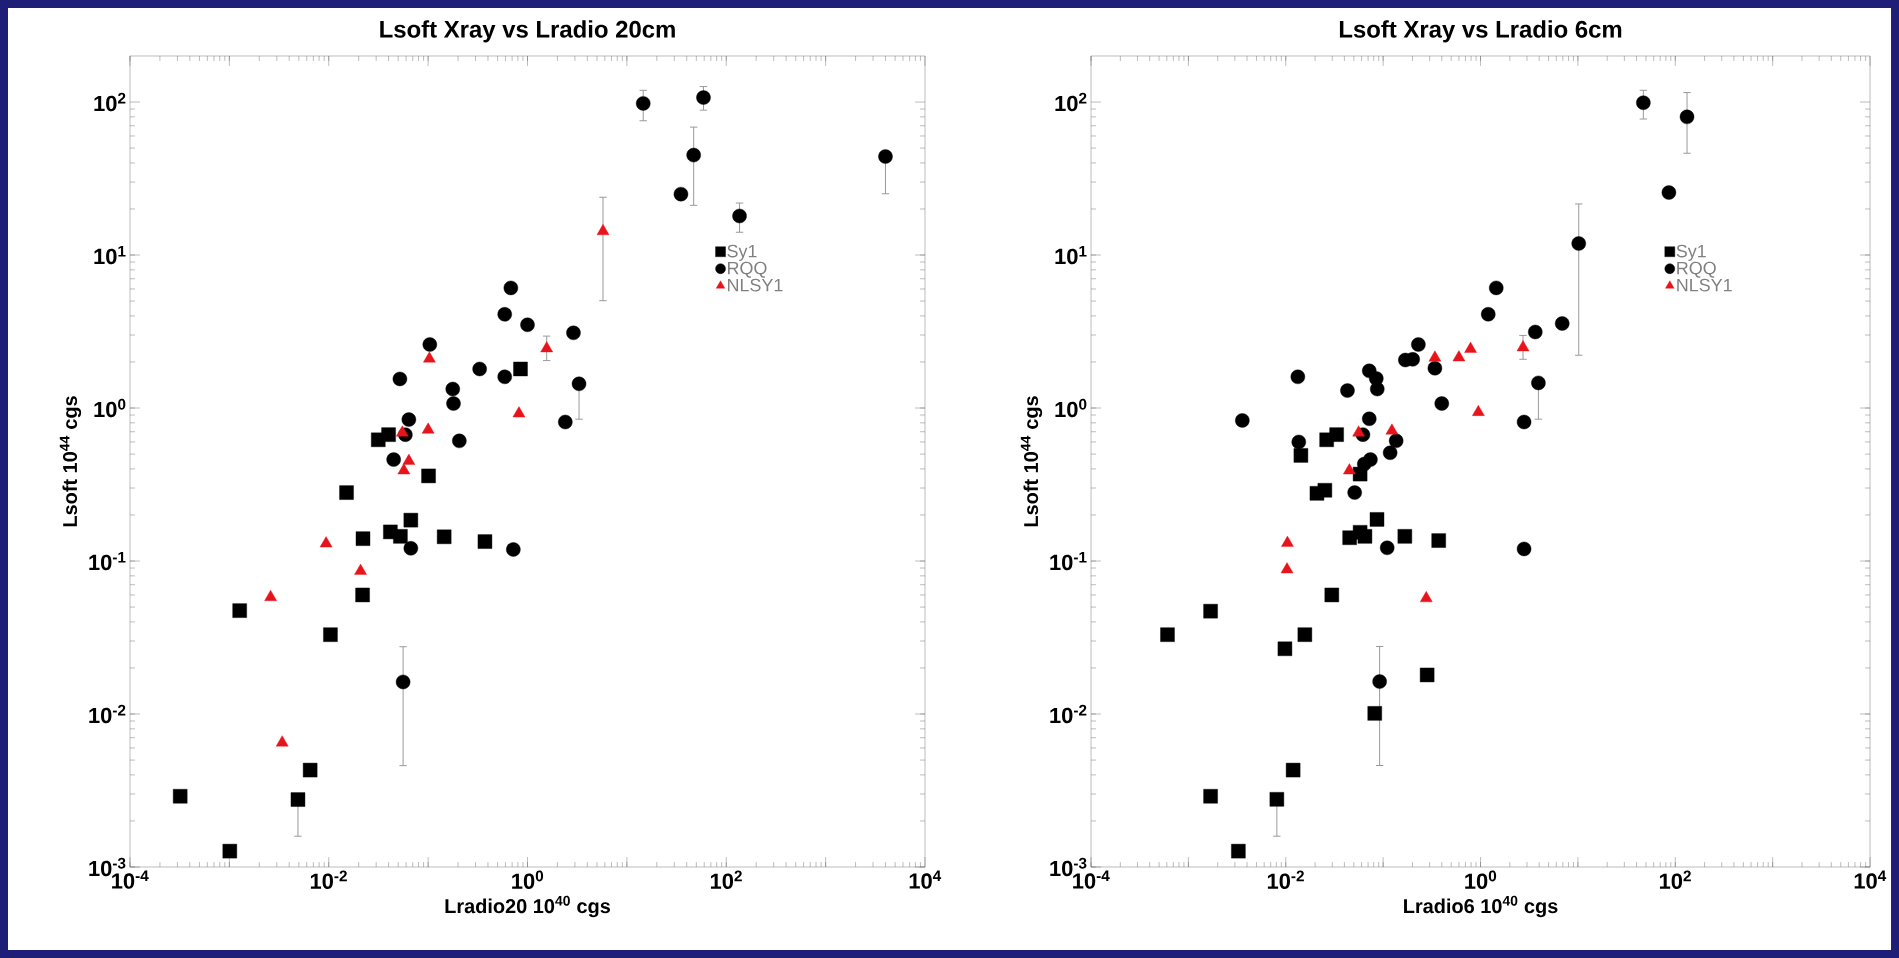 The image size is (1899, 958). What do you see at coordinates (1481, 906) in the screenshot?
I see `x-axis-title: Lradio6 10$^{40}$ cgs` at bounding box center [1481, 906].